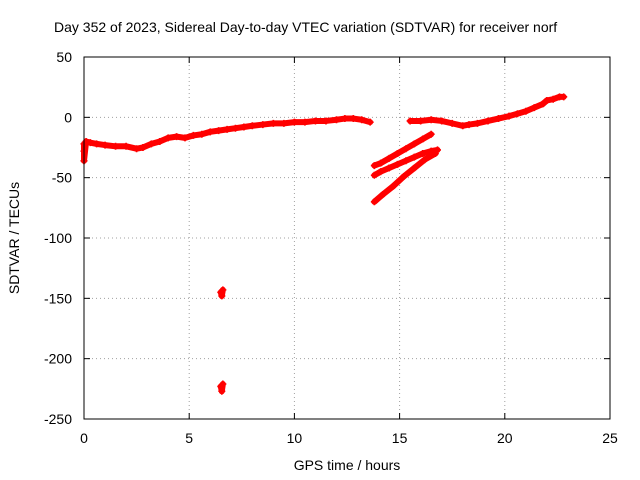  What do you see at coordinates (295, 438) in the screenshot?
I see `x-tick-label: 10` at bounding box center [295, 438].